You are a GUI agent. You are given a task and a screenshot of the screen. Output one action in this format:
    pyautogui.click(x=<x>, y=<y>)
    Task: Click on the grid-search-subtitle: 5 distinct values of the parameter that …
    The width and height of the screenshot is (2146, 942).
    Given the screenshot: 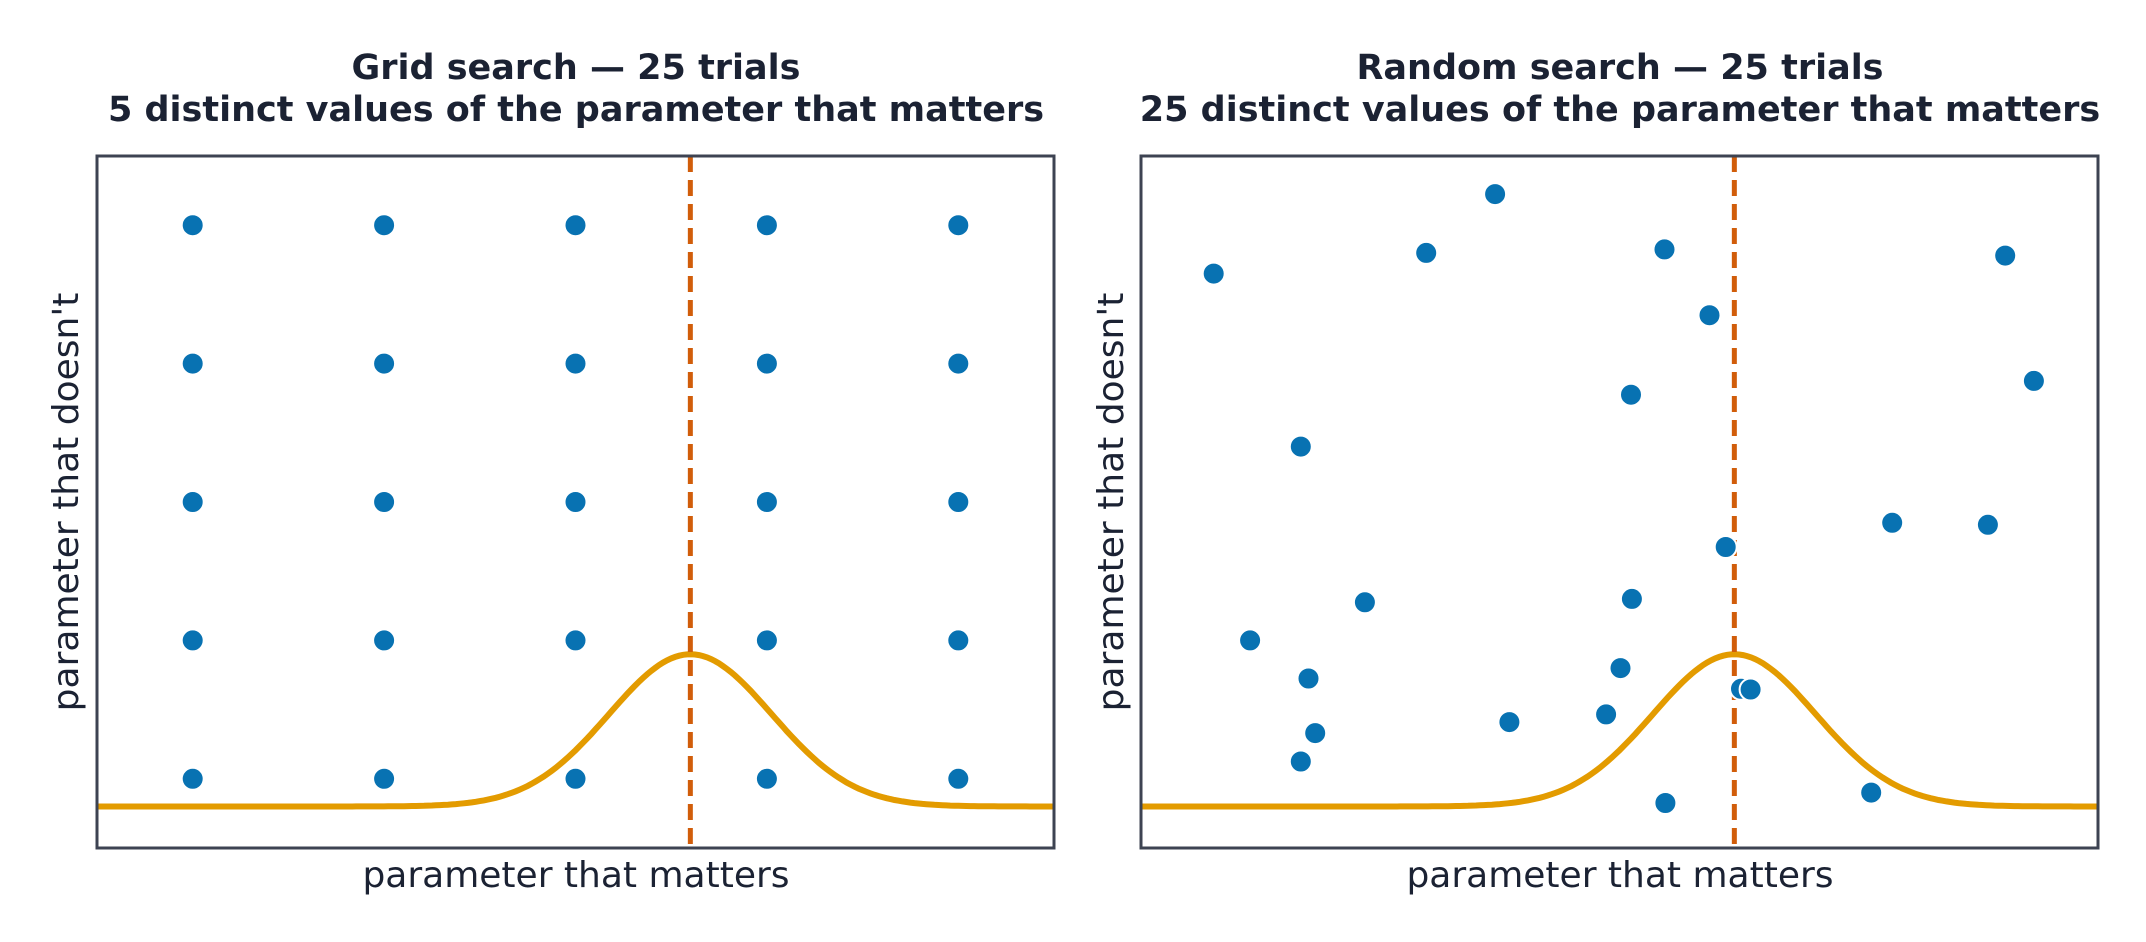 What is the action you would take?
    pyautogui.click(x=576, y=110)
    